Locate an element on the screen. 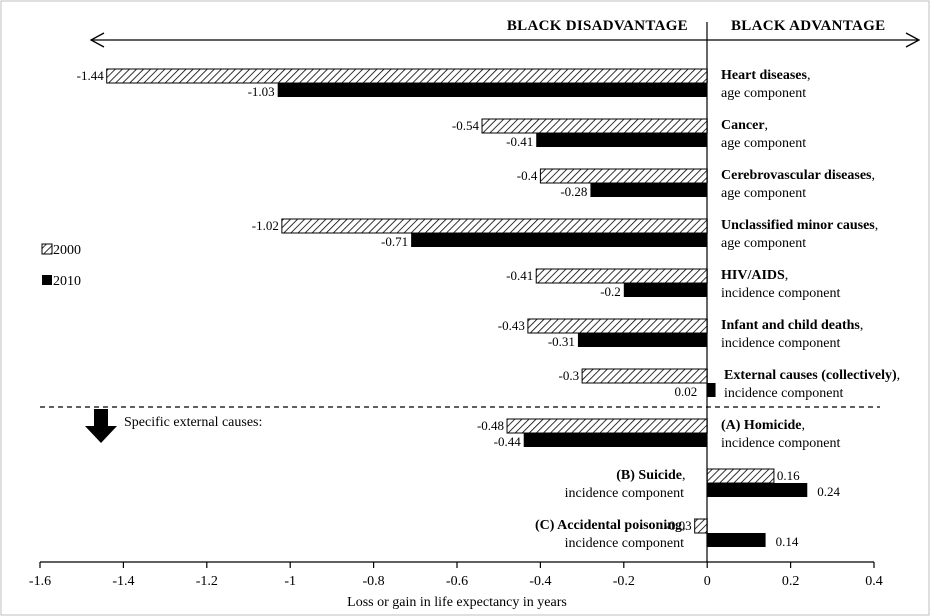 This screenshot has height=616, width=930. x-tick-label: -0.2 is located at coordinates (624, 581).